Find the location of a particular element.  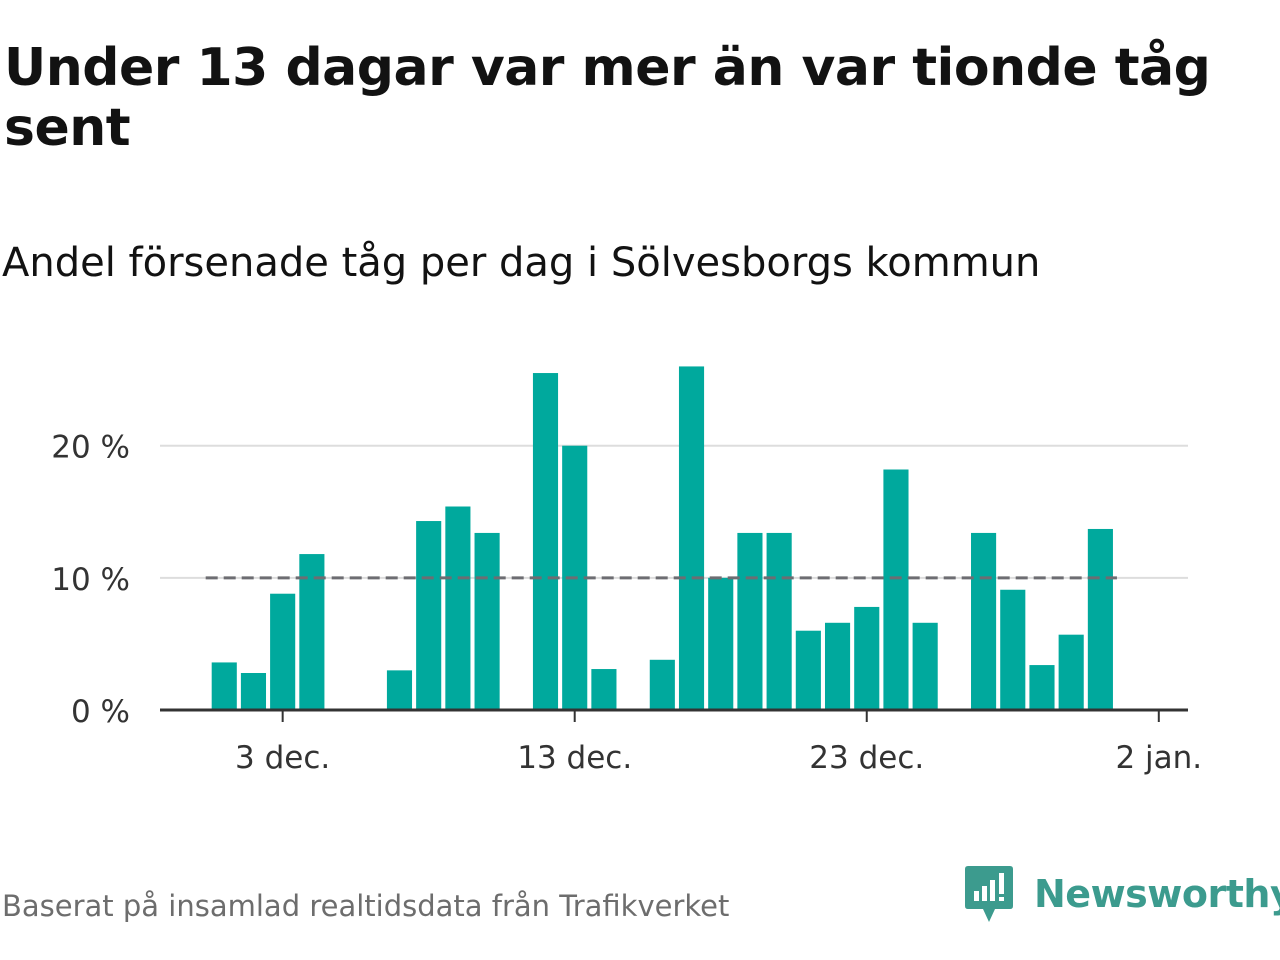

newsworthy-logo-icon is located at coordinates (989, 894).